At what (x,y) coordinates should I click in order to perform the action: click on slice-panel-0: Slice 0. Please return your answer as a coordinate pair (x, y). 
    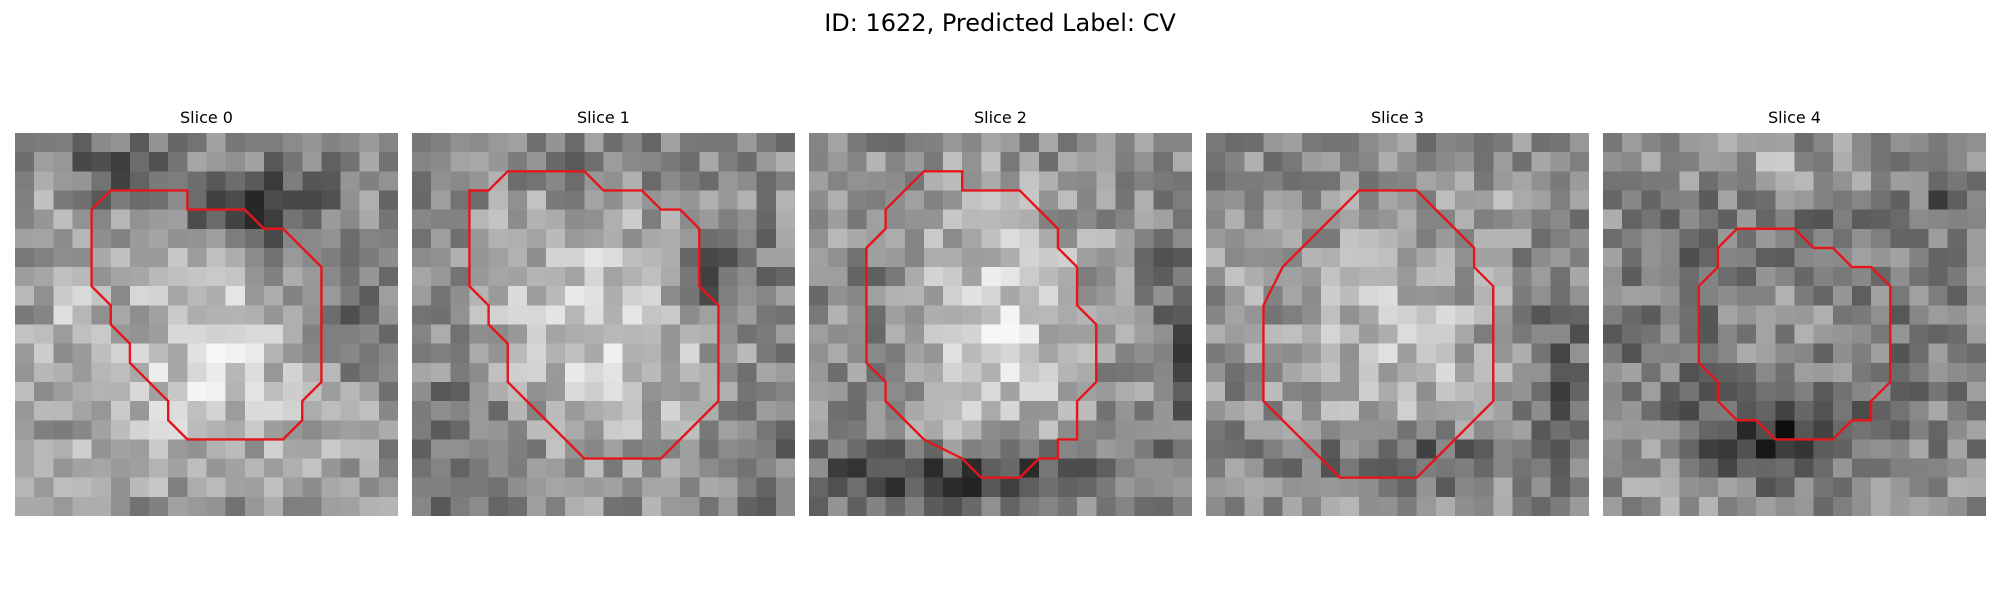
    Looking at the image, I should click on (206, 312).